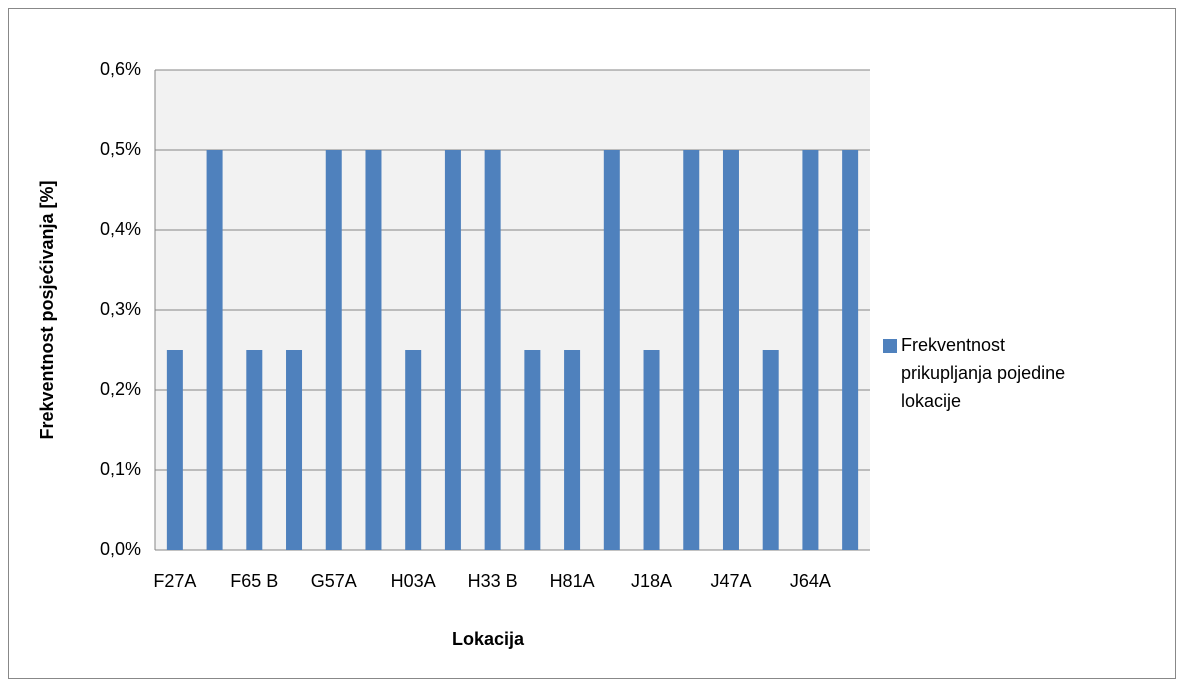  Describe the element at coordinates (254, 581) in the screenshot. I see `x-tick-label: F65 B` at that location.